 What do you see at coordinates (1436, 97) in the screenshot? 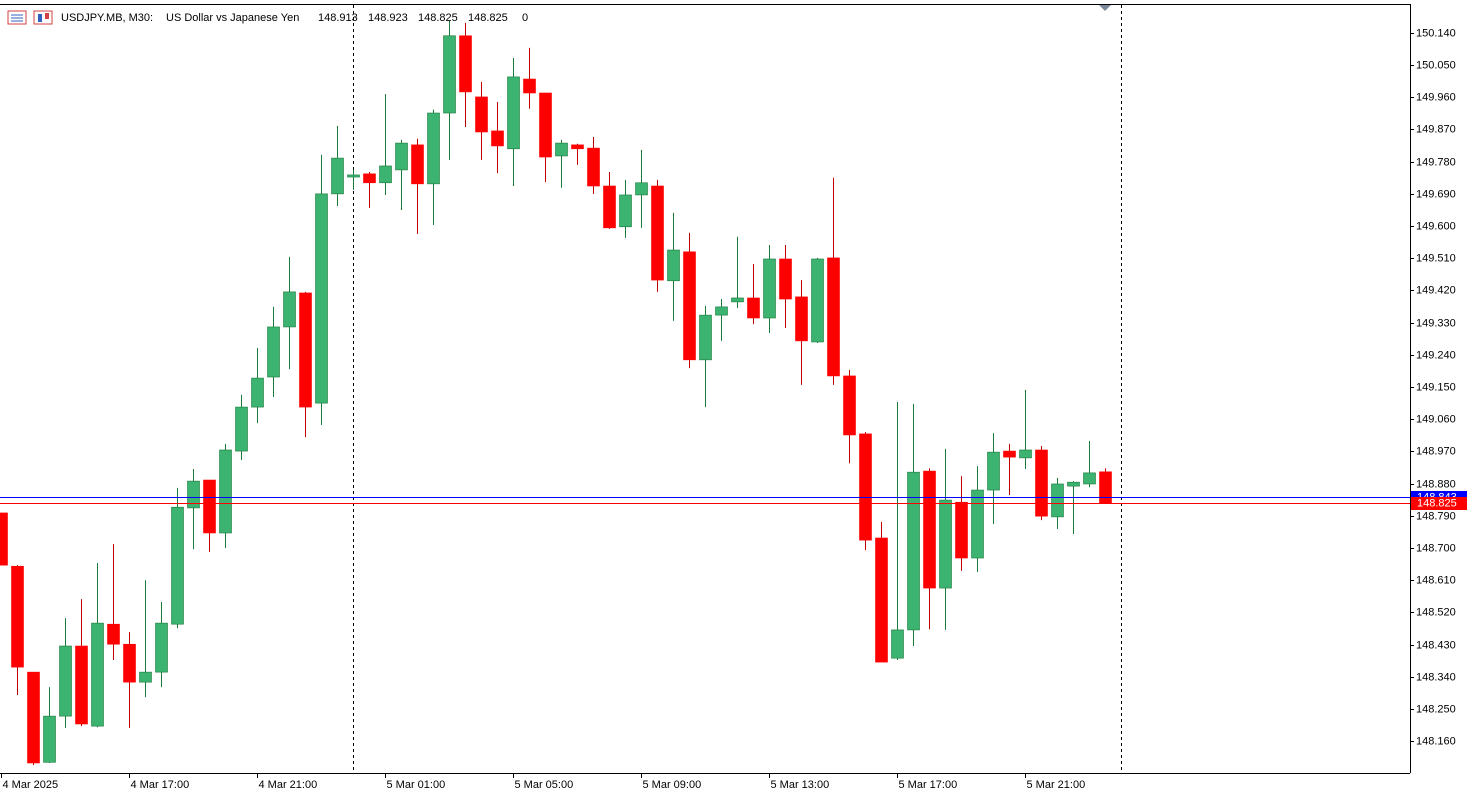
I see `y-tick-label: 149.960` at bounding box center [1436, 97].